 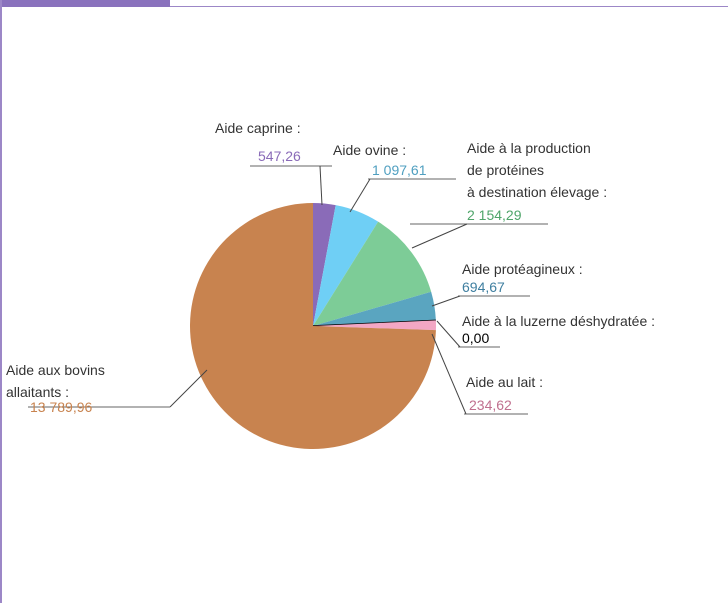 I want to click on slice-label: Aide au lait :, so click(x=505, y=382).